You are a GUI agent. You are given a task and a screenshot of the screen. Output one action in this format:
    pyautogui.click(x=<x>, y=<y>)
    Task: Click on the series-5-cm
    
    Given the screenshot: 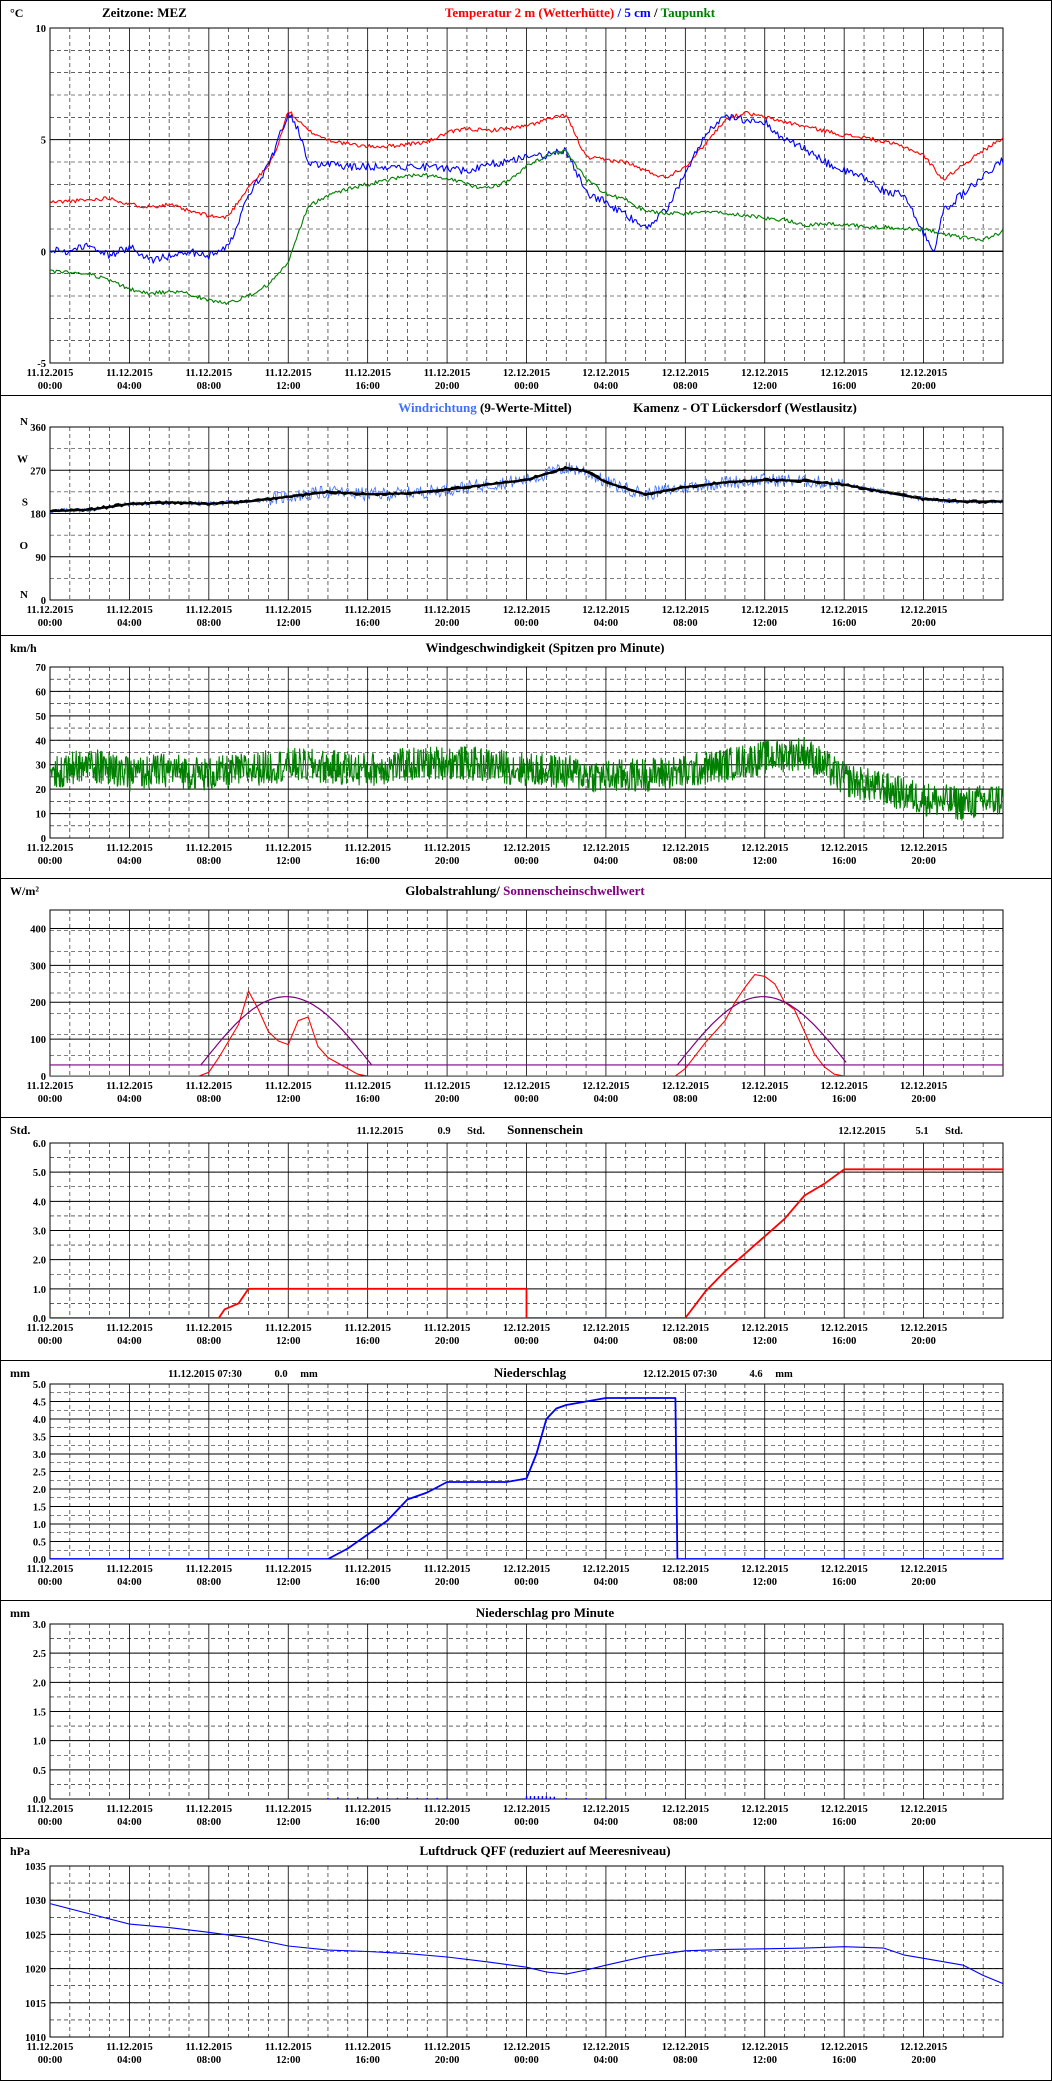 What is the action you would take?
    pyautogui.click(x=526, y=188)
    